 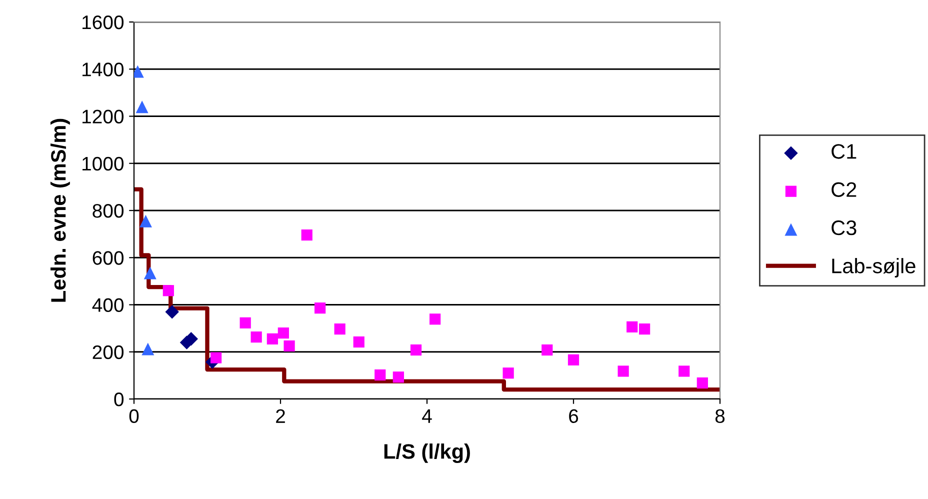 I want to click on y-tick-label: 1000, so click(x=103, y=163).